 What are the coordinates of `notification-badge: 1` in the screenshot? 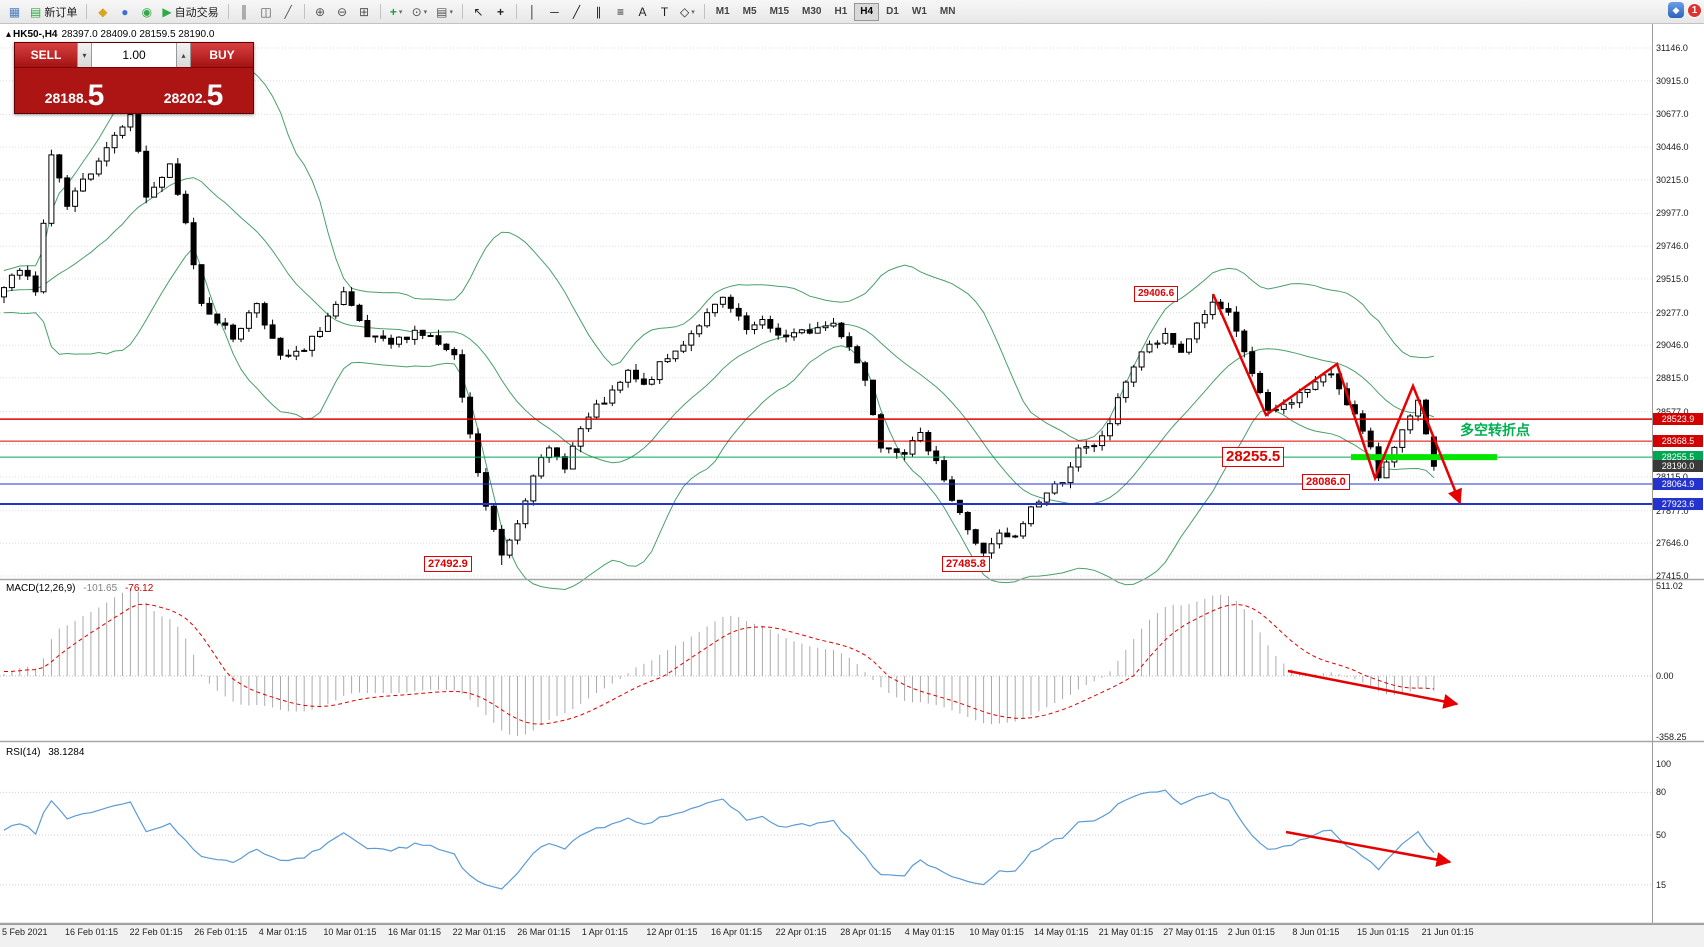 It's located at (1694, 10).